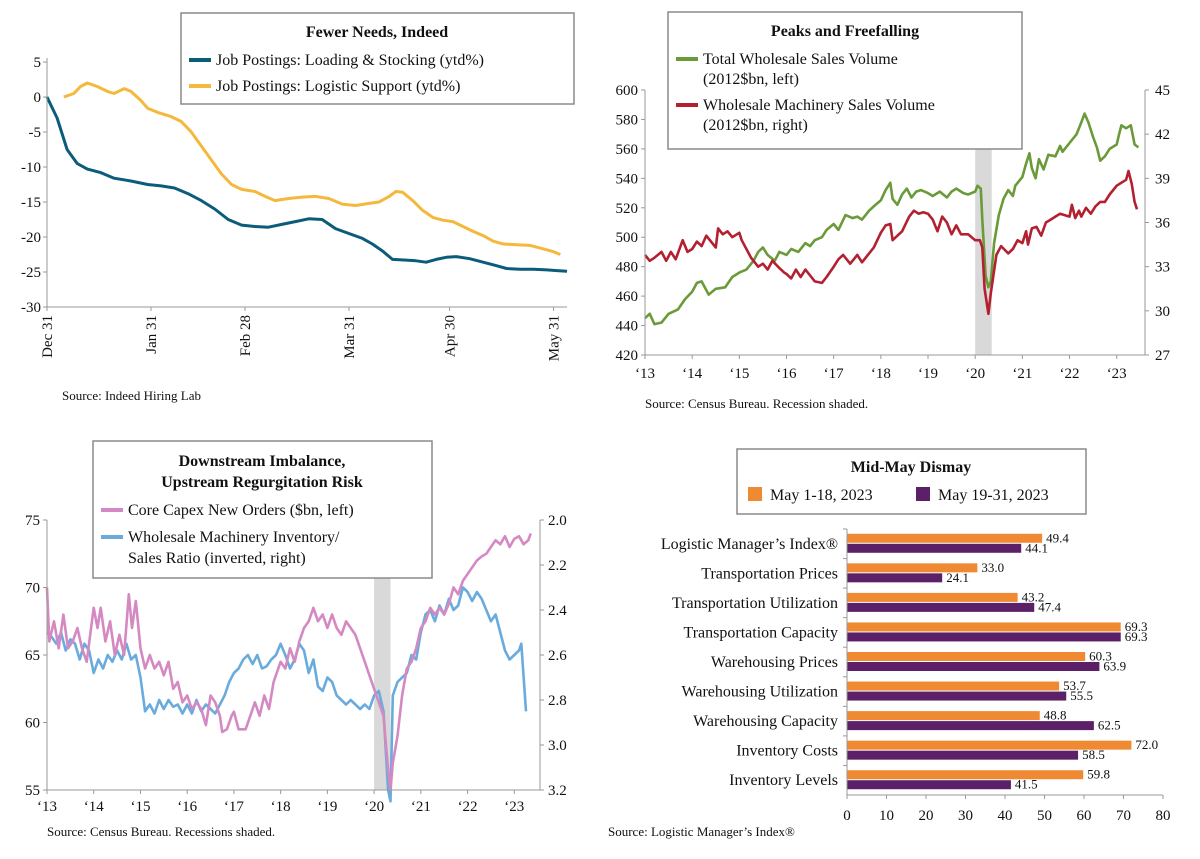  Describe the element at coordinates (821, 495) in the screenshot. I see `legend-label-may-1-18: May 1-18, 2023` at that location.